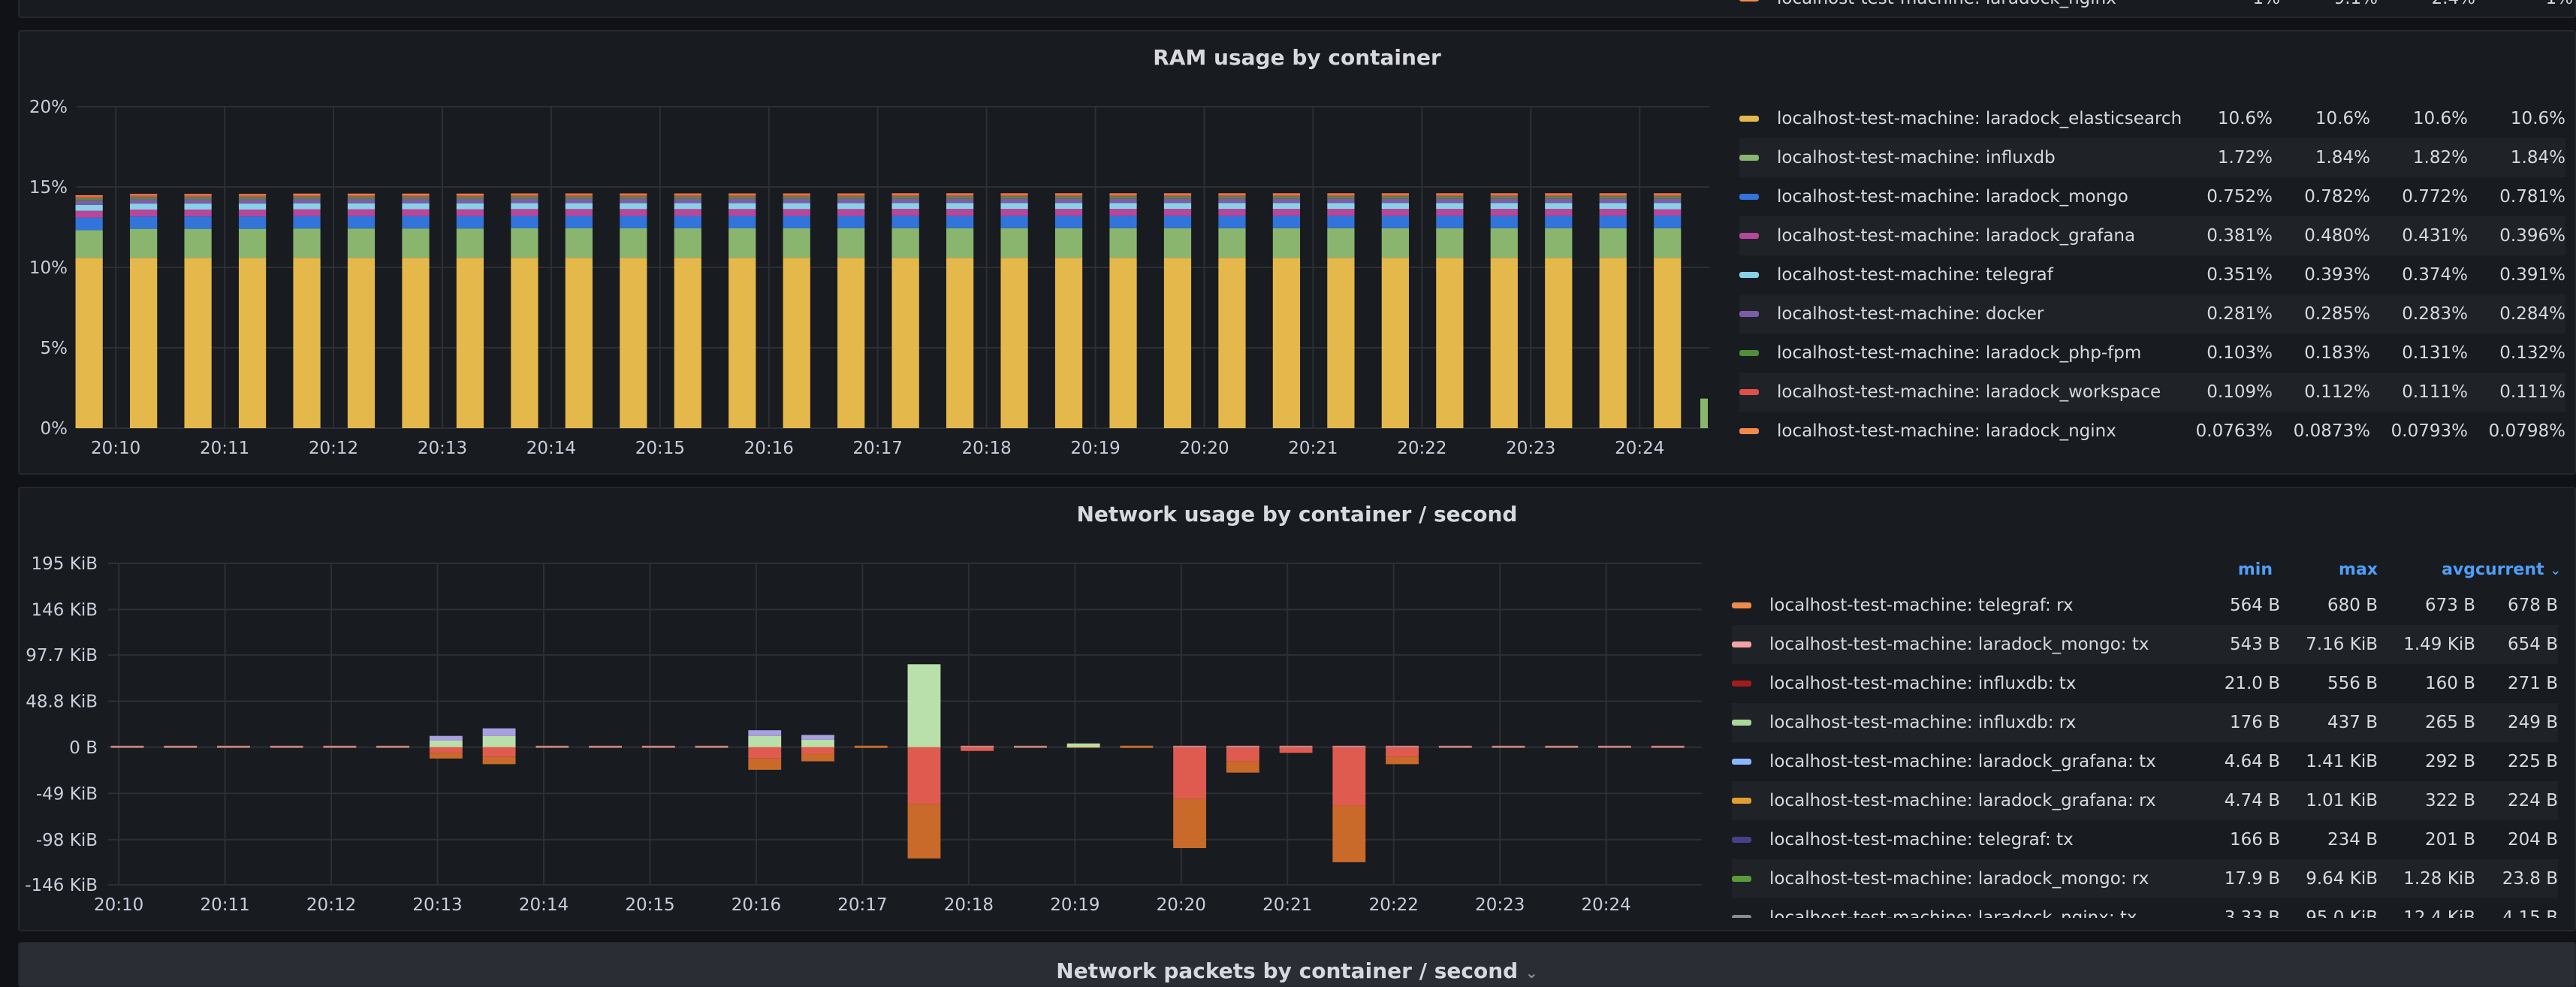 Image resolution: width=2576 pixels, height=987 pixels. I want to click on series-max: 7.16 KiB, so click(2342, 645).